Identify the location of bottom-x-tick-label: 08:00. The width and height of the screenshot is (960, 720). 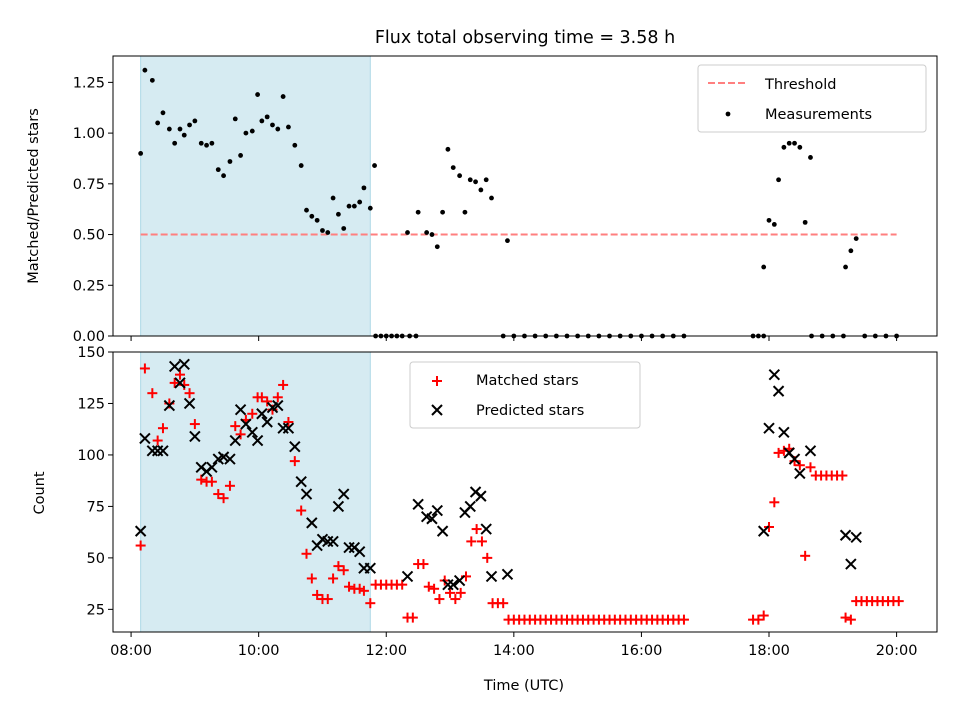
(131, 651).